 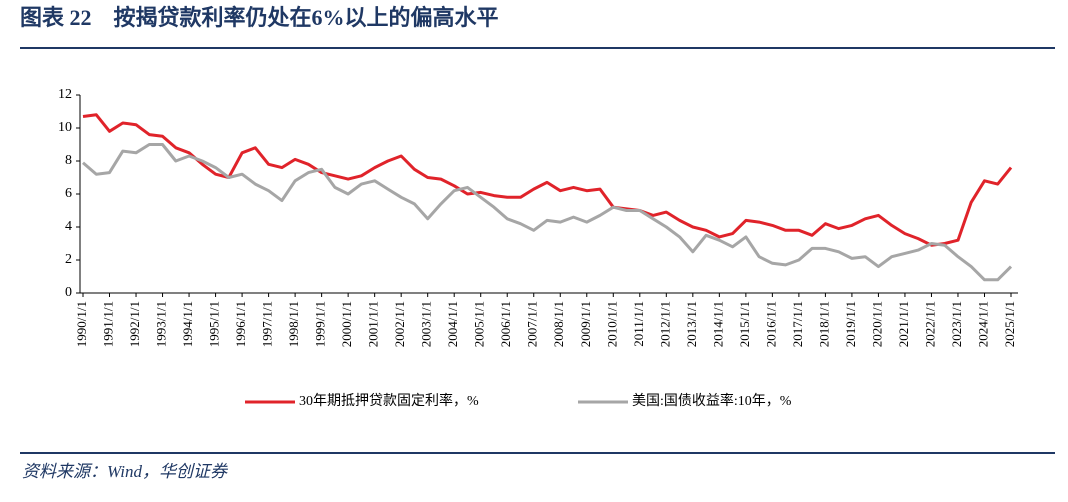 What do you see at coordinates (479, 324) in the screenshot?
I see `x-tick-label: 2005/1/1` at bounding box center [479, 324].